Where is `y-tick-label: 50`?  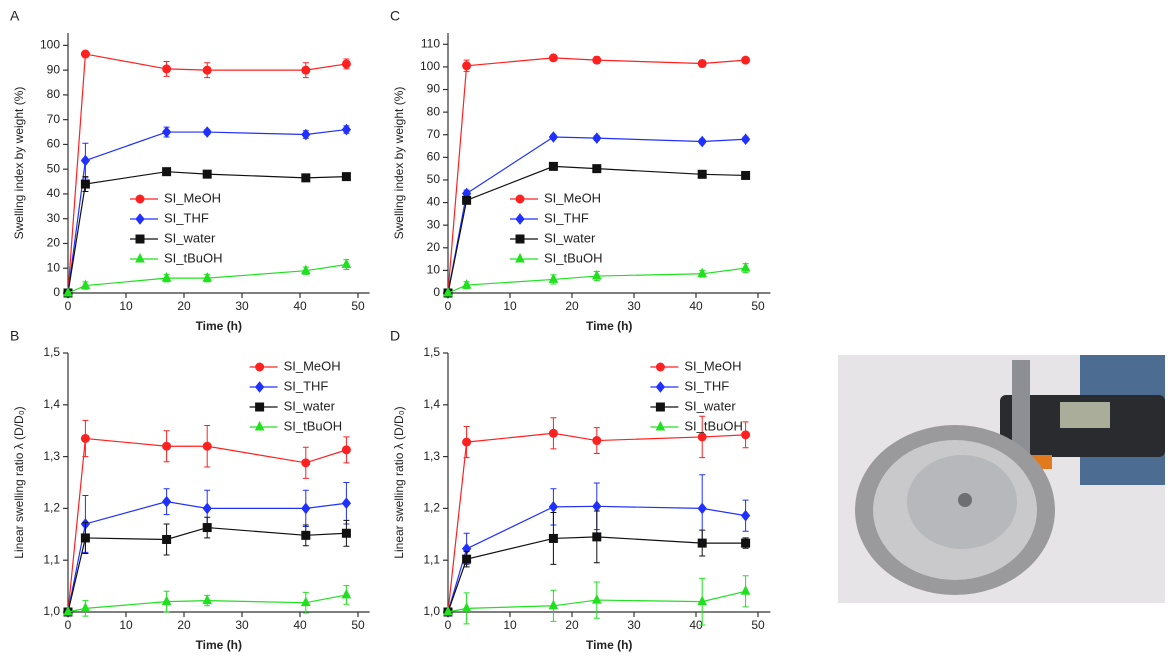
y-tick-label: 50 is located at coordinates (54, 168).